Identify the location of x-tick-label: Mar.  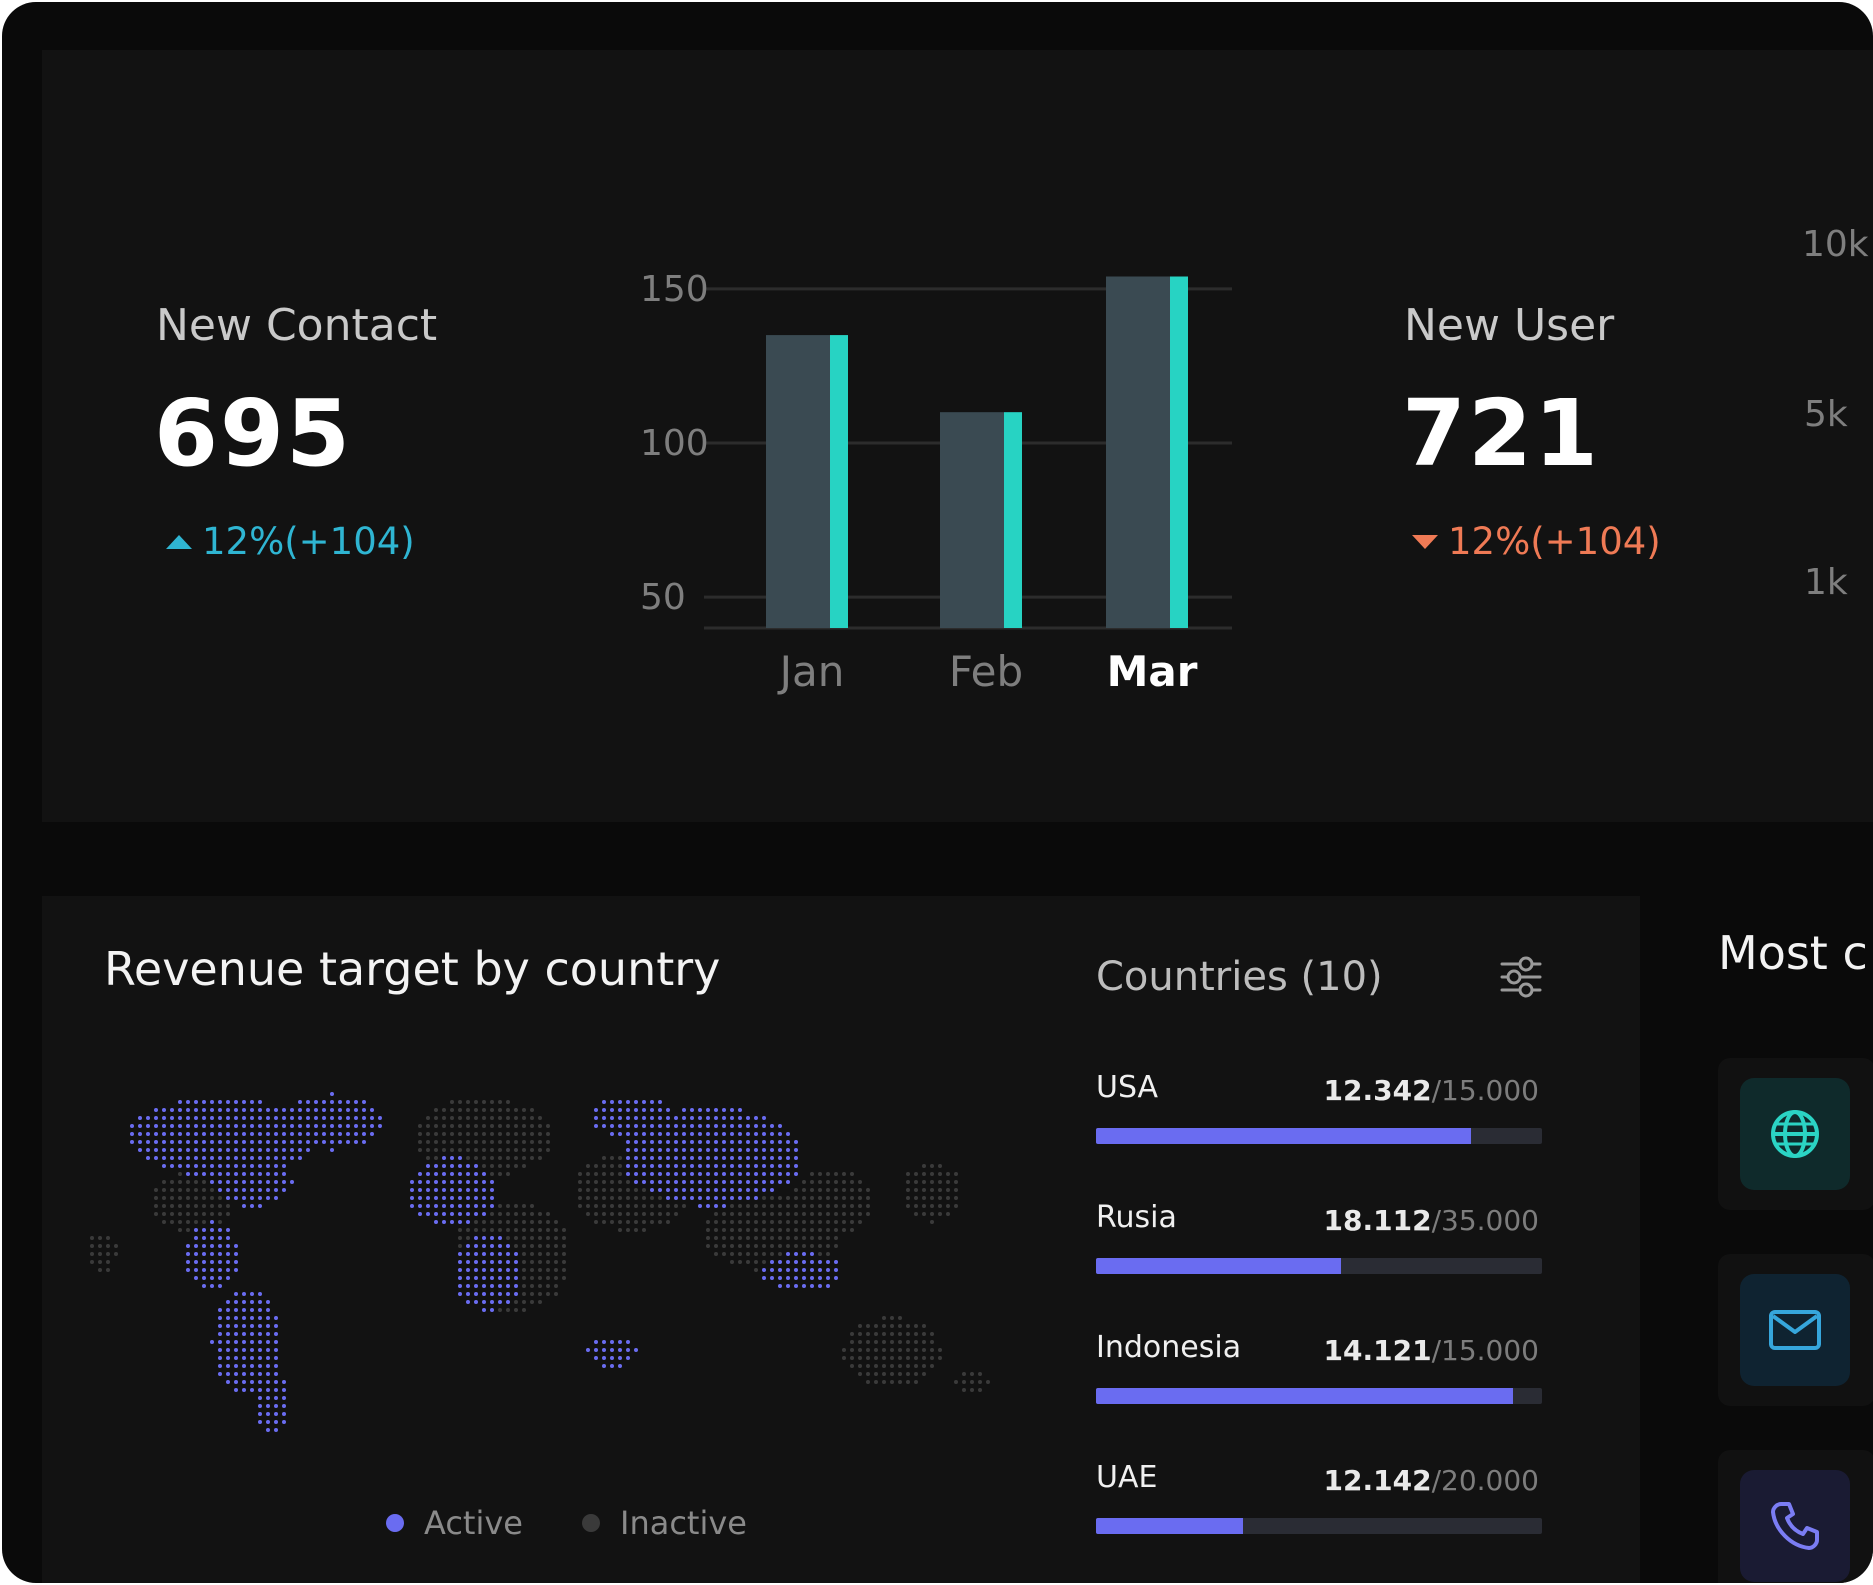
(1152, 671).